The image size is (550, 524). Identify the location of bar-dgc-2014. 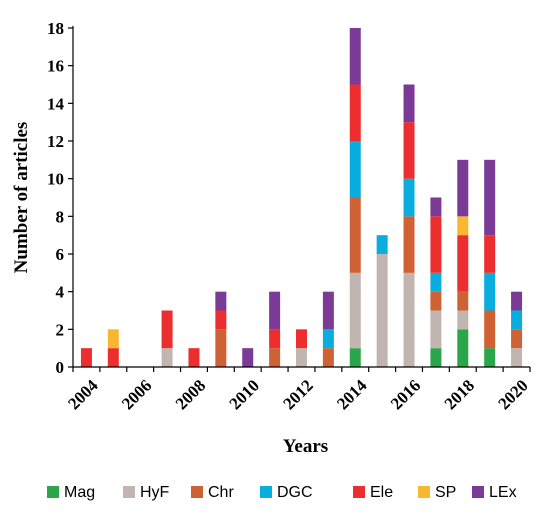
(355, 169).